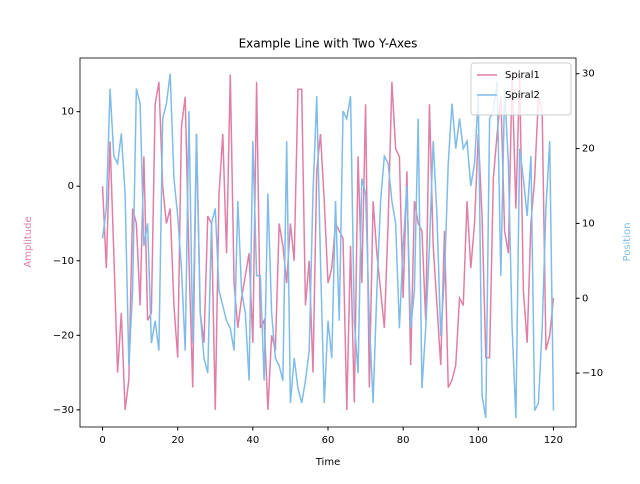  I want to click on legend-label: Spiral1, so click(522, 75).